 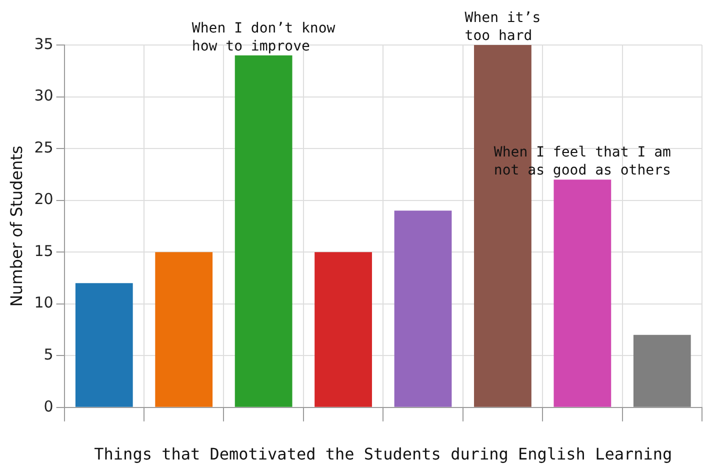 I want to click on y-tick-label: 5, so click(x=49, y=355).